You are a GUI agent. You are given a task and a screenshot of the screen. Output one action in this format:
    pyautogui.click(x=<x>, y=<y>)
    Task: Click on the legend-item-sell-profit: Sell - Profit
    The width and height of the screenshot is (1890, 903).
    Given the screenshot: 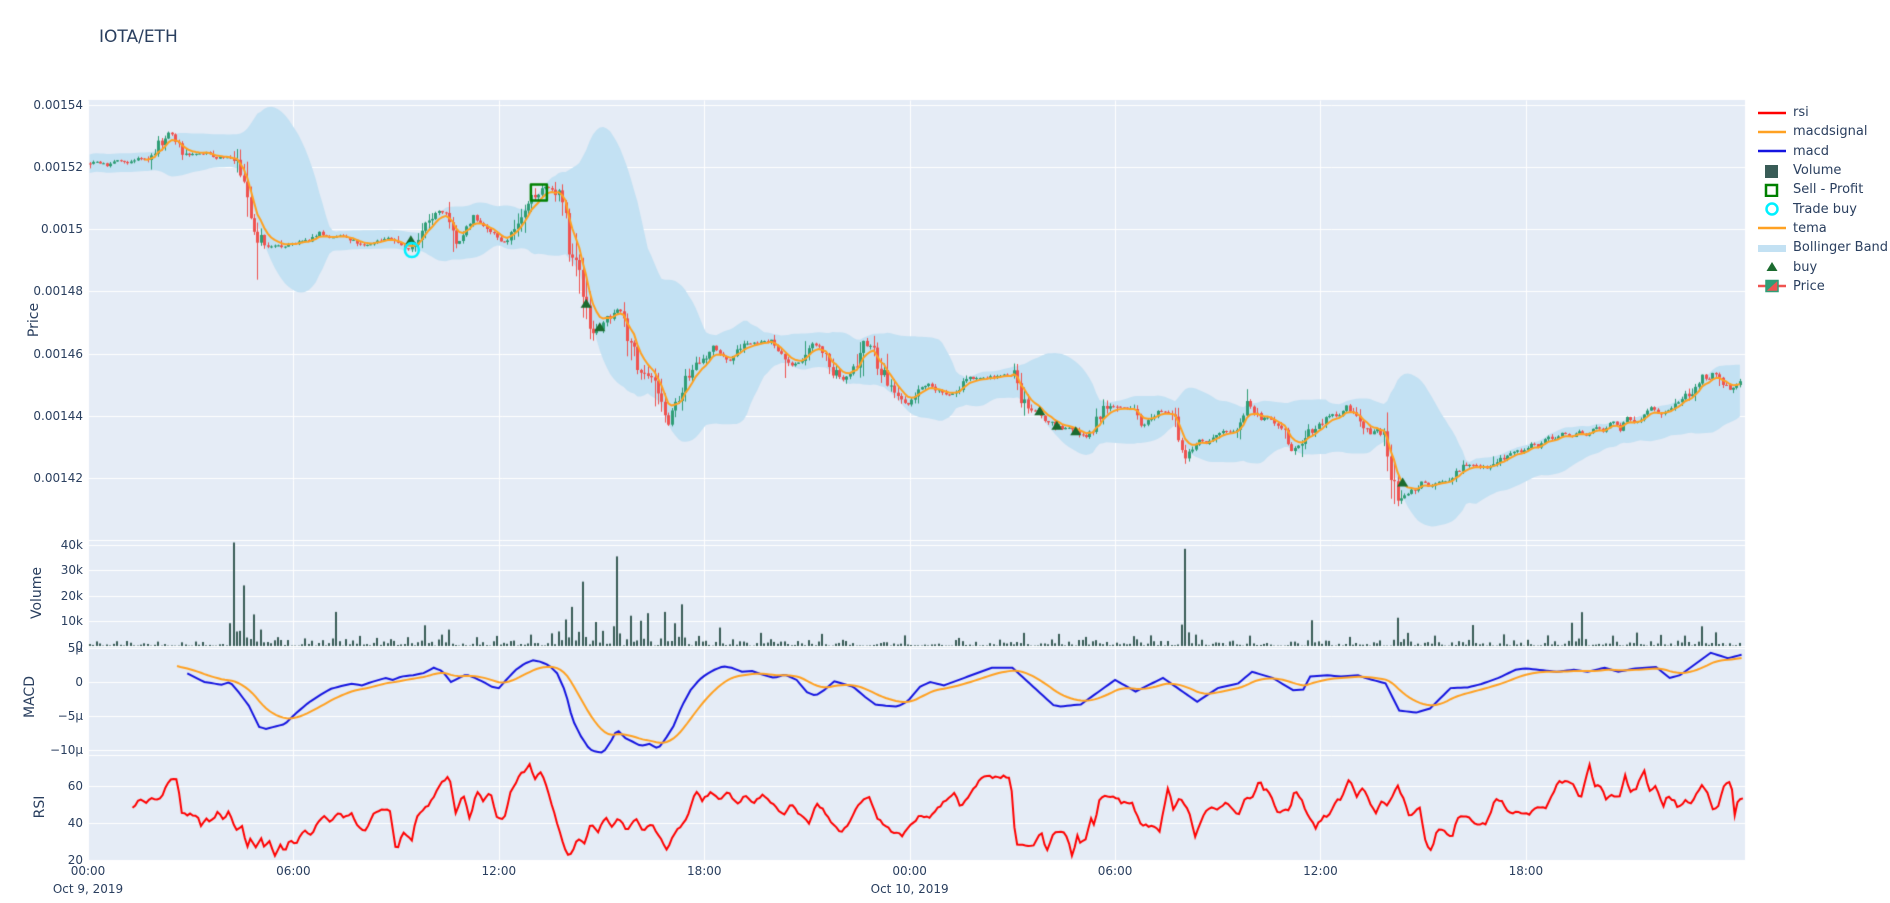 What is the action you would take?
    pyautogui.click(x=1822, y=189)
    